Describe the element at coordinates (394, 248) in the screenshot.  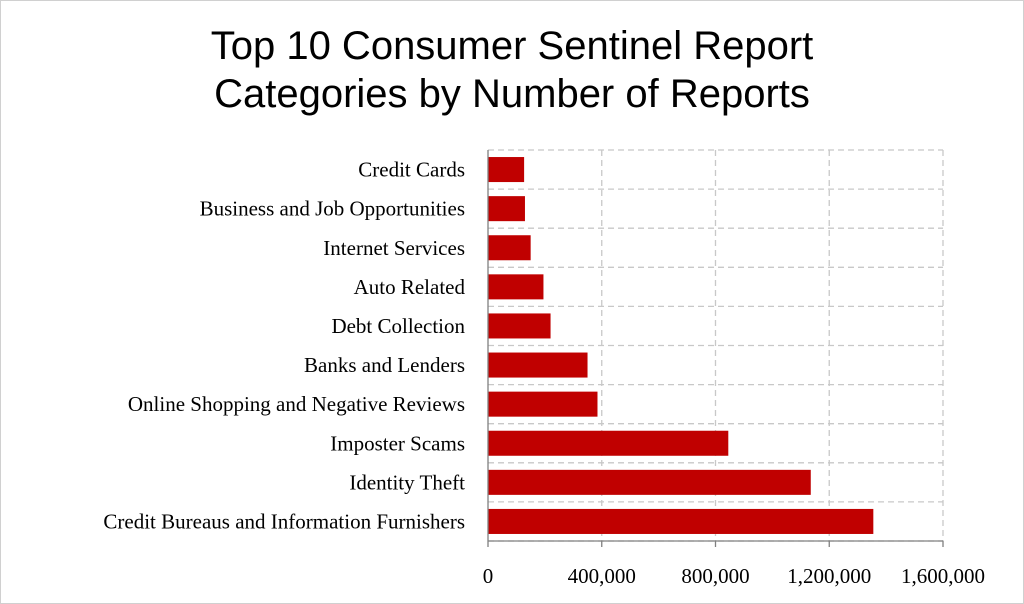
I see `category-label: Internet Services` at that location.